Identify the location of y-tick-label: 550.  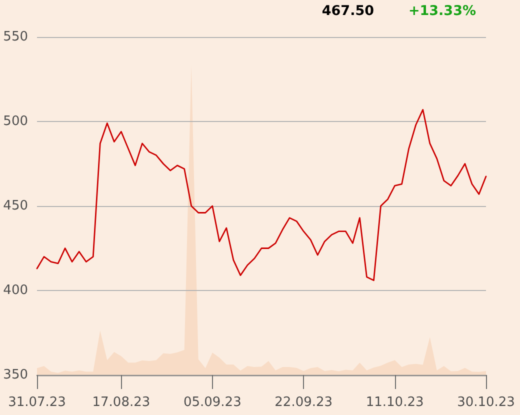
(15, 37).